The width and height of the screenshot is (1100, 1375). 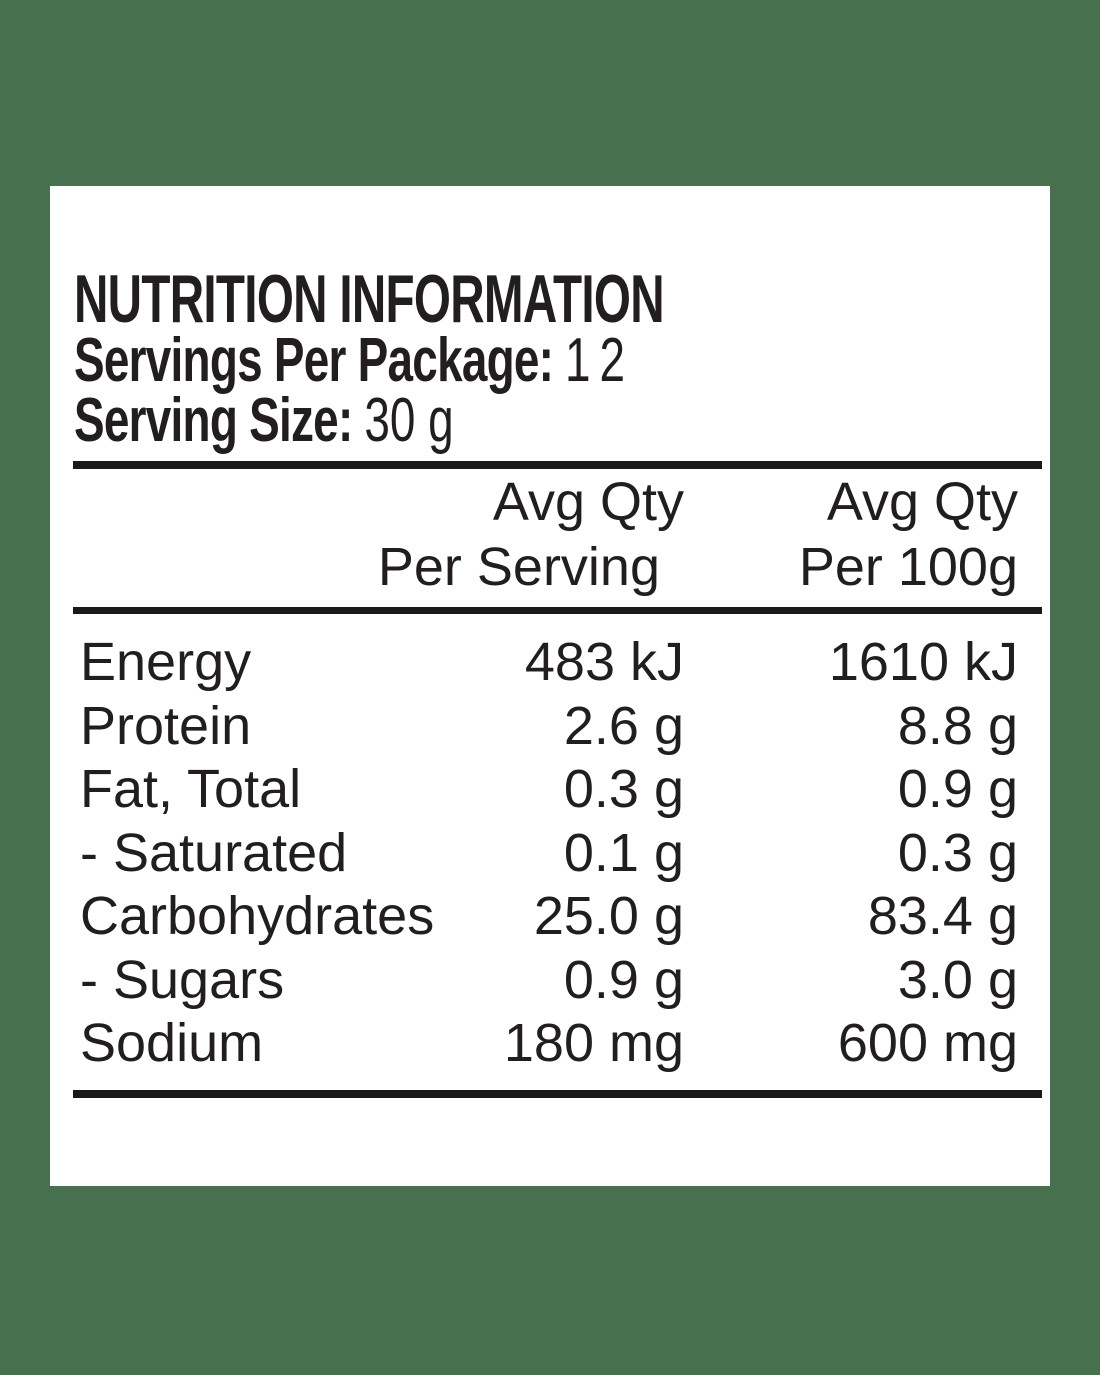 I want to click on table-row: - Saturated 0.1 g 0.3 g, so click(x=549, y=854).